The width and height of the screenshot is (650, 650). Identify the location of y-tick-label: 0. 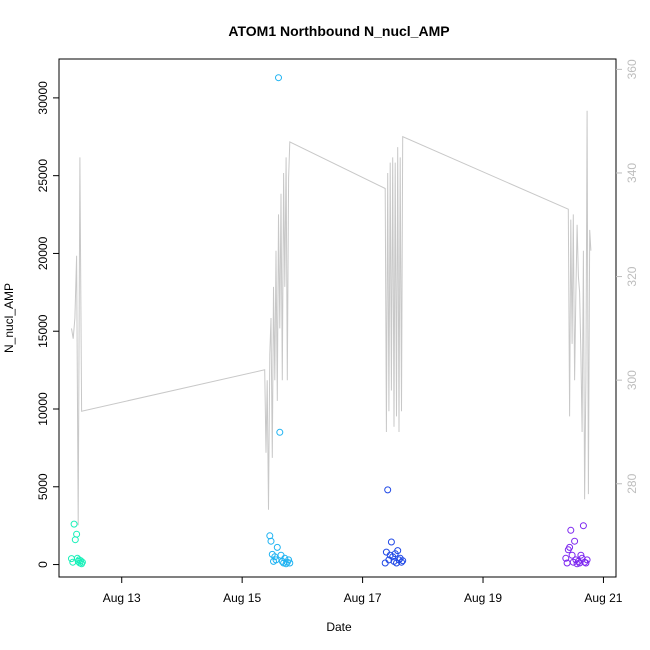
(43, 564).